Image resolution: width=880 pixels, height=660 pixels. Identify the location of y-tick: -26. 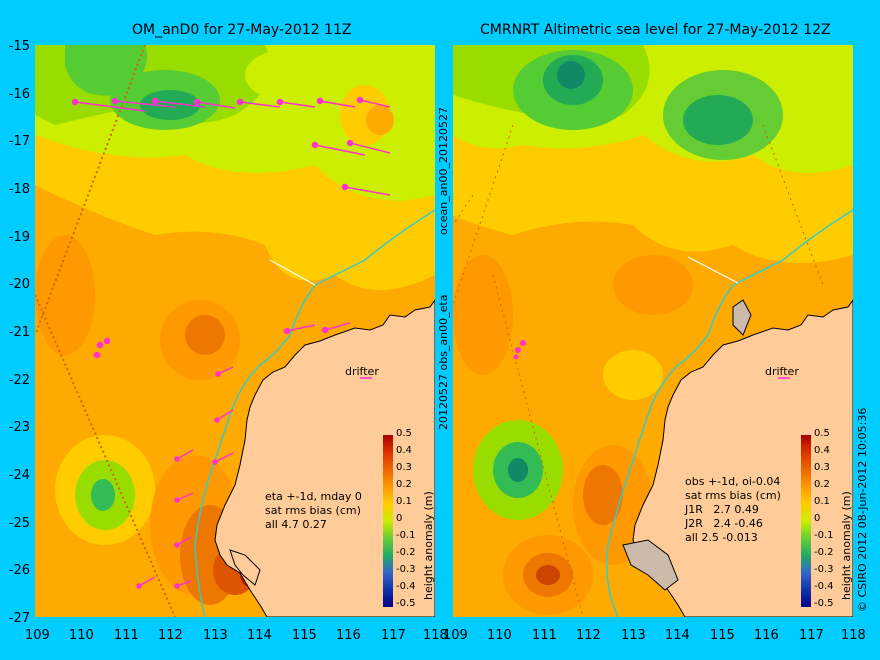
(19, 570).